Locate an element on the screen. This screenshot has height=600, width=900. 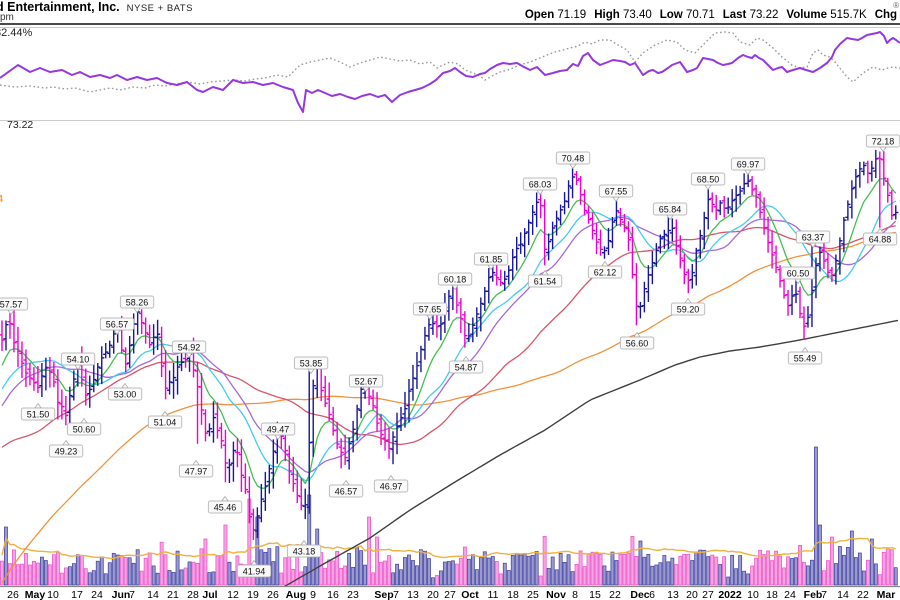
x-axis-day-label: 18 is located at coordinates (772, 594).